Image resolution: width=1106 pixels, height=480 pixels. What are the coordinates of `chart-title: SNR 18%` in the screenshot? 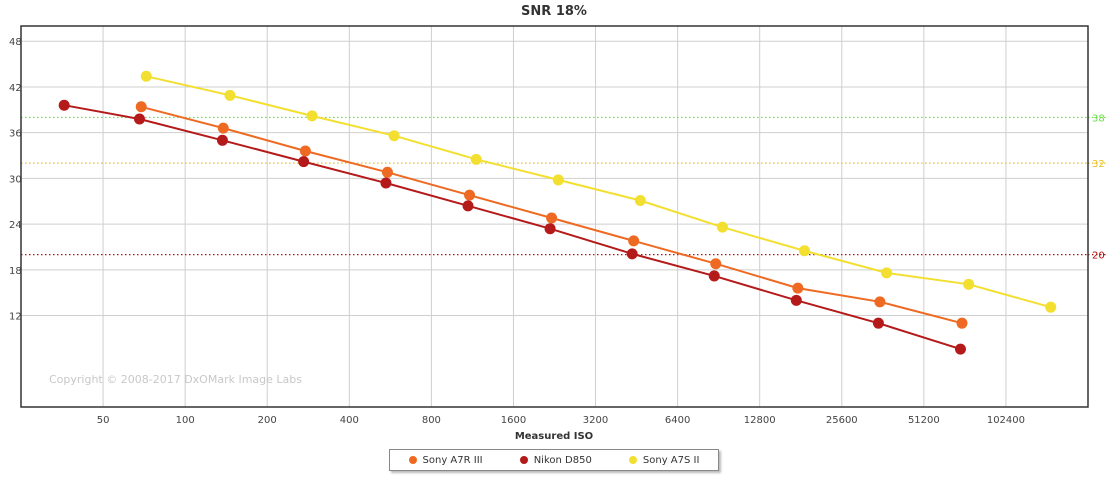 It's located at (554, 11).